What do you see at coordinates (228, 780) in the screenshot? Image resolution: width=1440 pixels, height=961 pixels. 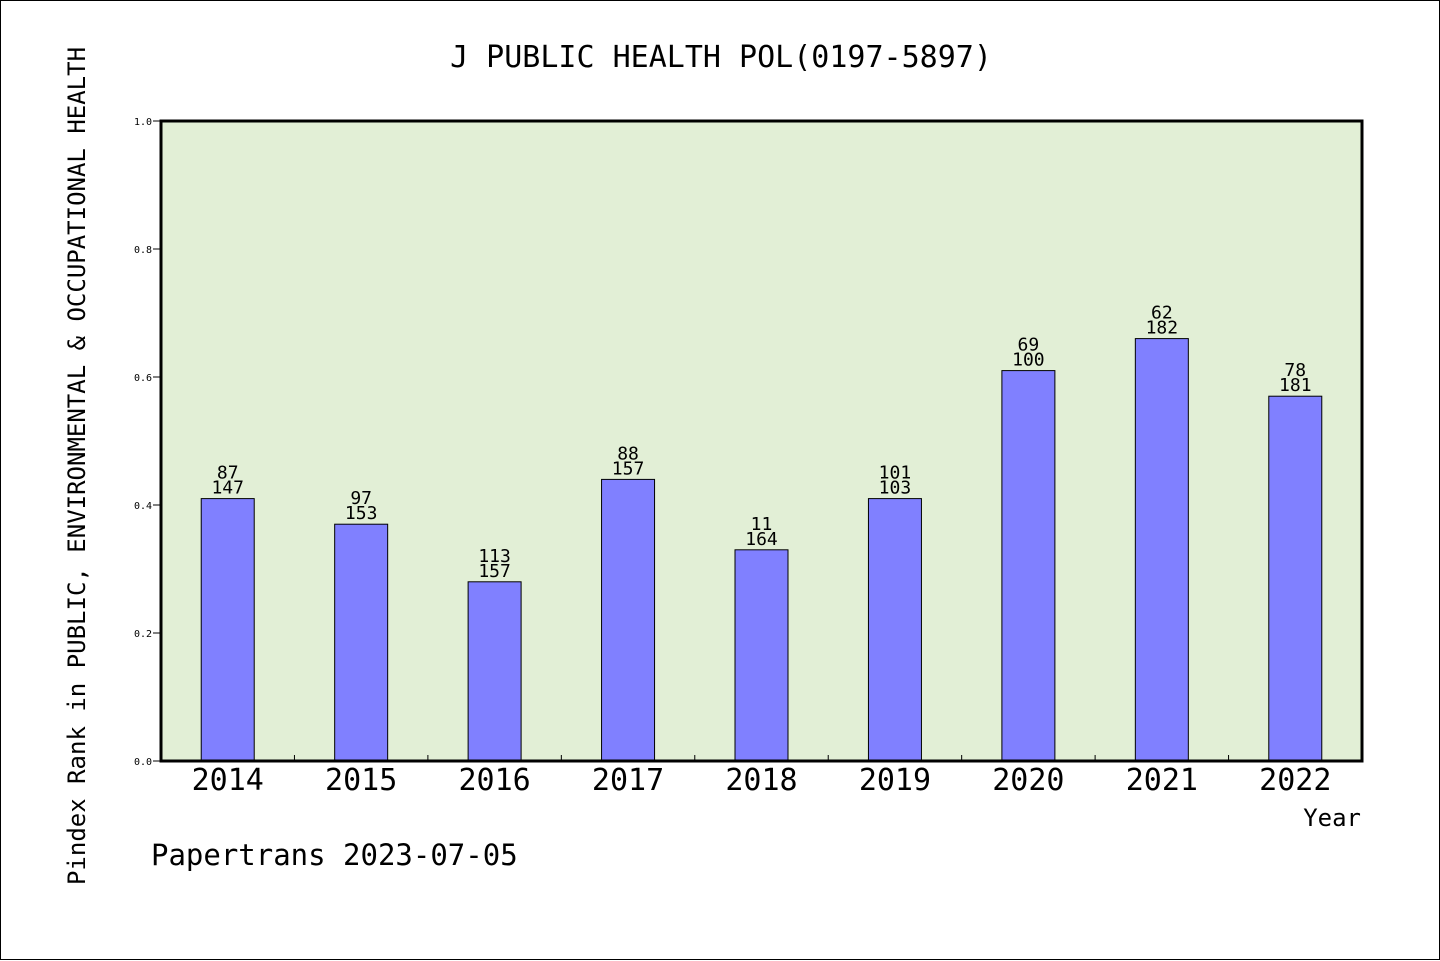 I see `x-tick-label: 2014` at bounding box center [228, 780].